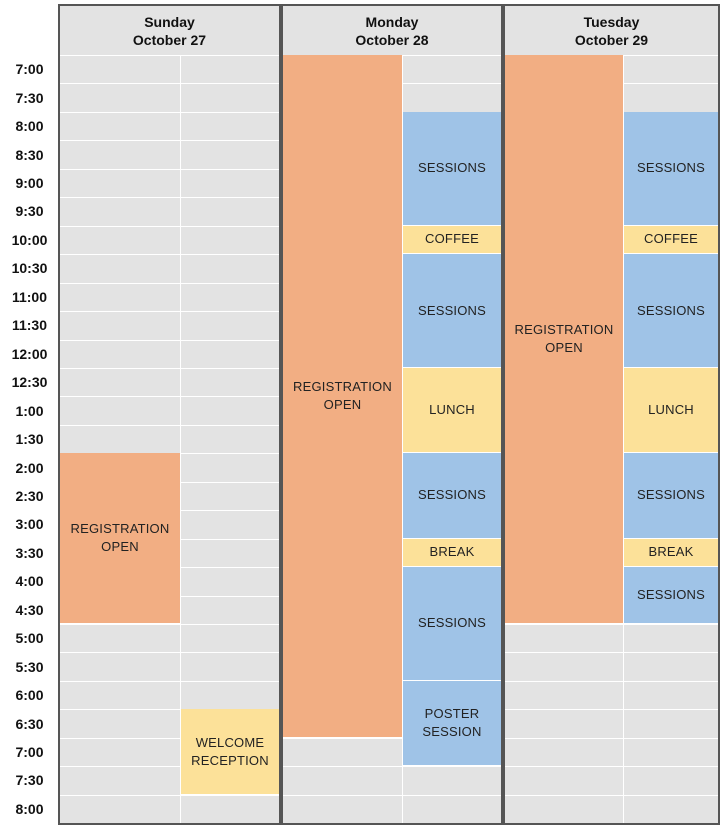 Image resolution: width=726 pixels, height=831 pixels. I want to click on time-label: 4:30, so click(29, 609).